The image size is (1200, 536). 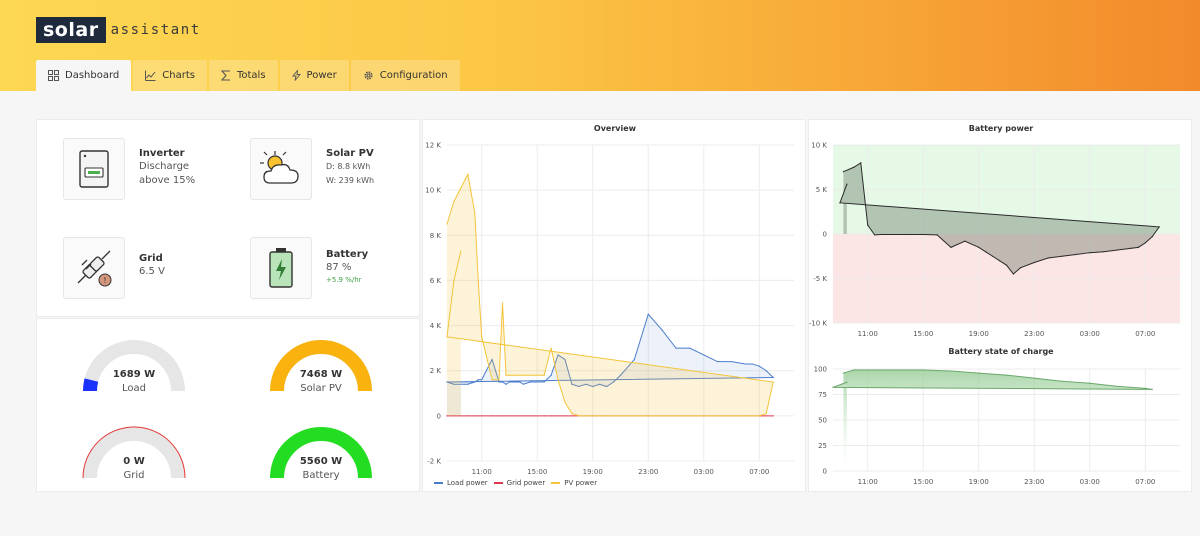 I want to click on soc-chart: 100 75 50 25 0 11:00 15:00 19:00 23:00 03:00 07:00, so click(x=1001, y=422).